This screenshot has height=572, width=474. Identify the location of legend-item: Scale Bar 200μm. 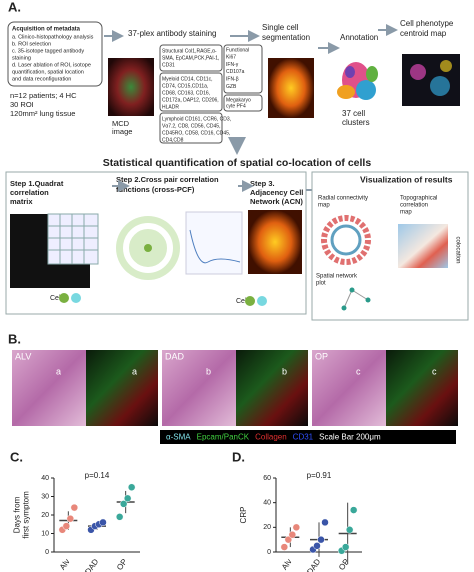
(350, 437).